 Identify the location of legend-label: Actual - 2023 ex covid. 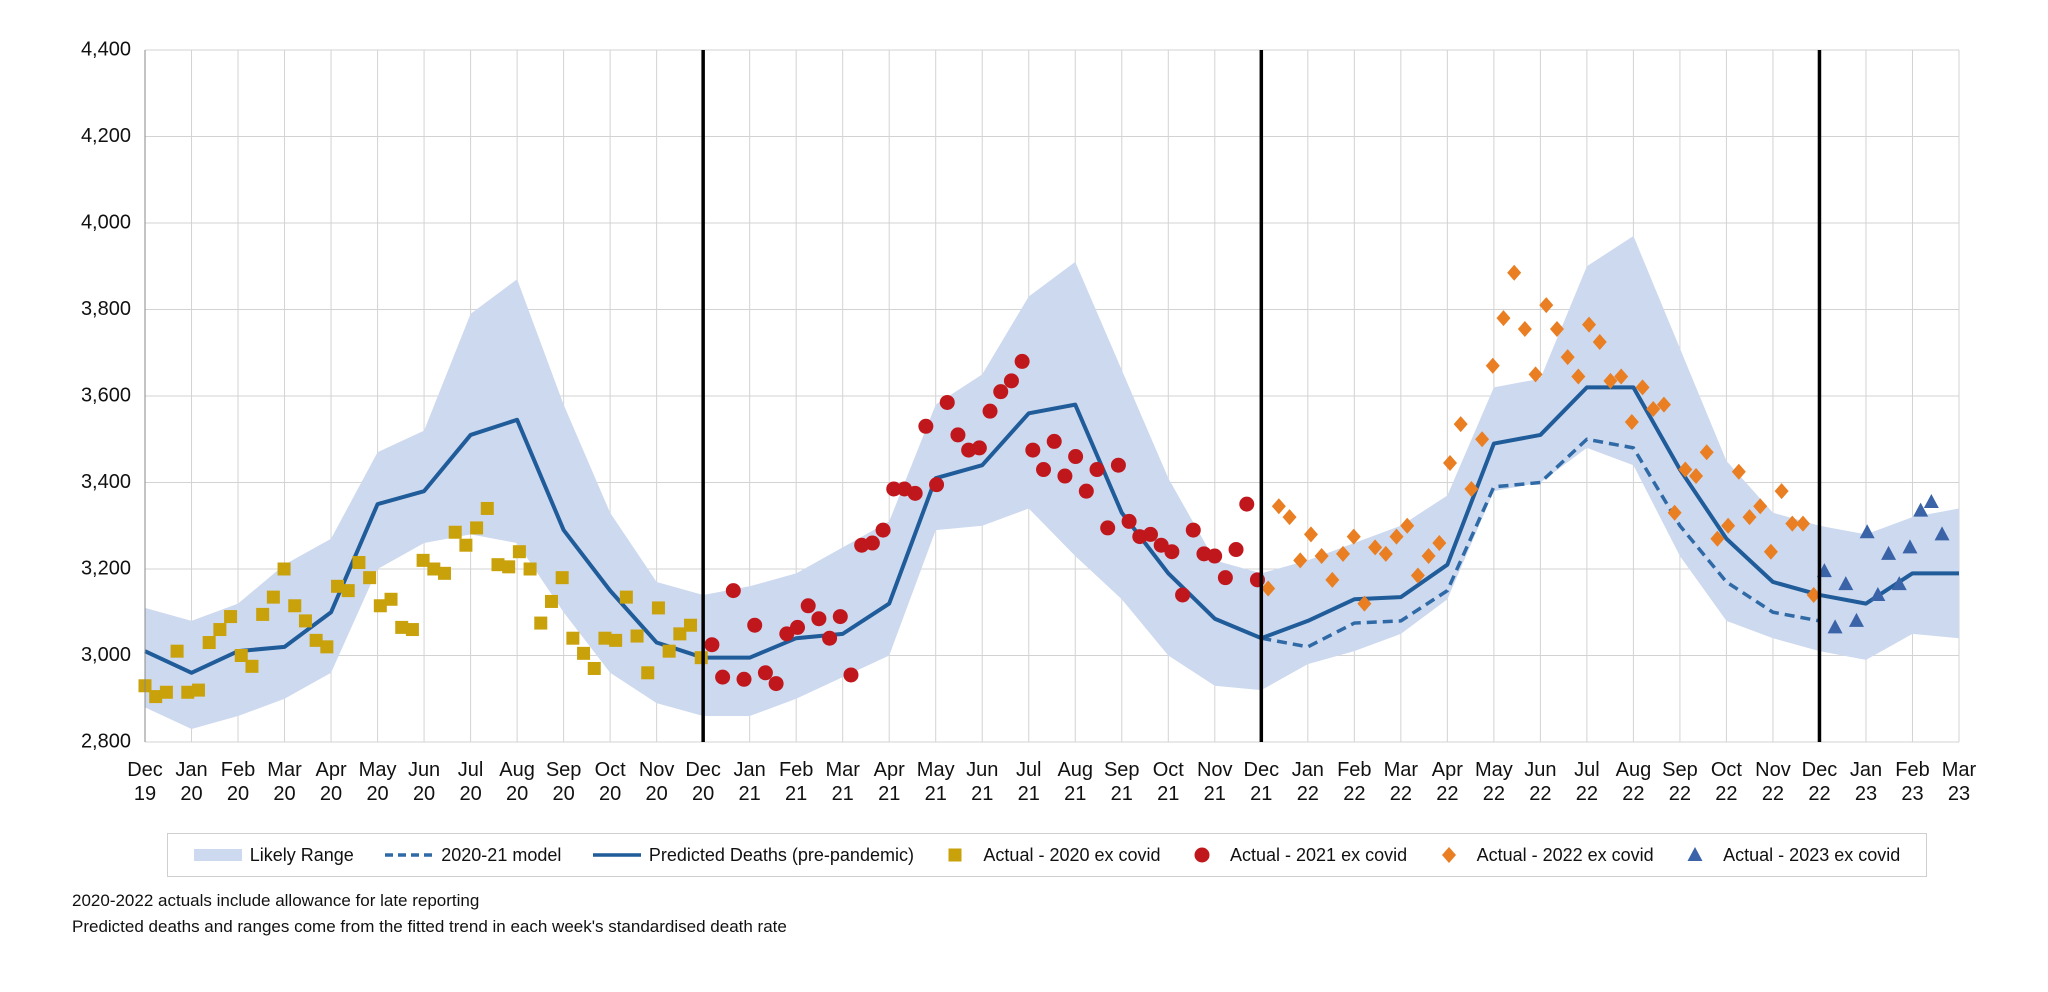
(1812, 854).